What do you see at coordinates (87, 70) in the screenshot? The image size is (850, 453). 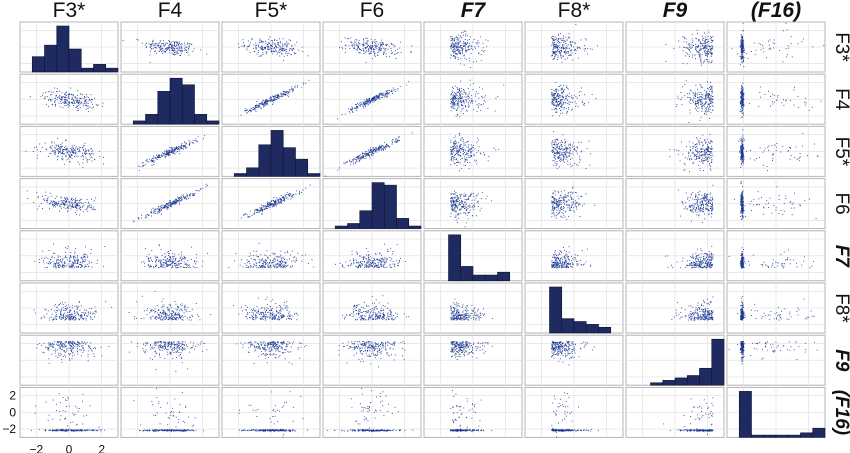 I see `histogram-bar` at bounding box center [87, 70].